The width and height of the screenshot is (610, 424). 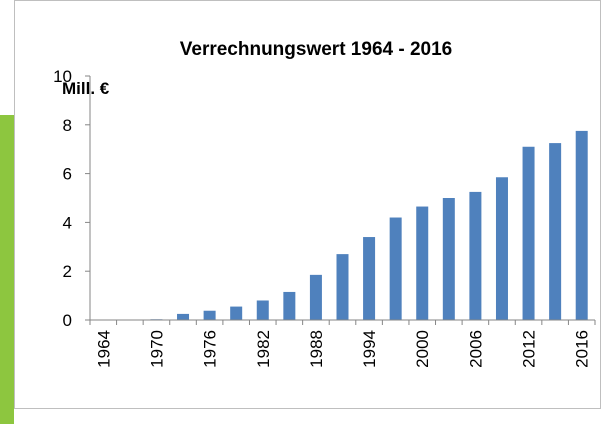 I want to click on x-tick-label: 1976, so click(x=210, y=349).